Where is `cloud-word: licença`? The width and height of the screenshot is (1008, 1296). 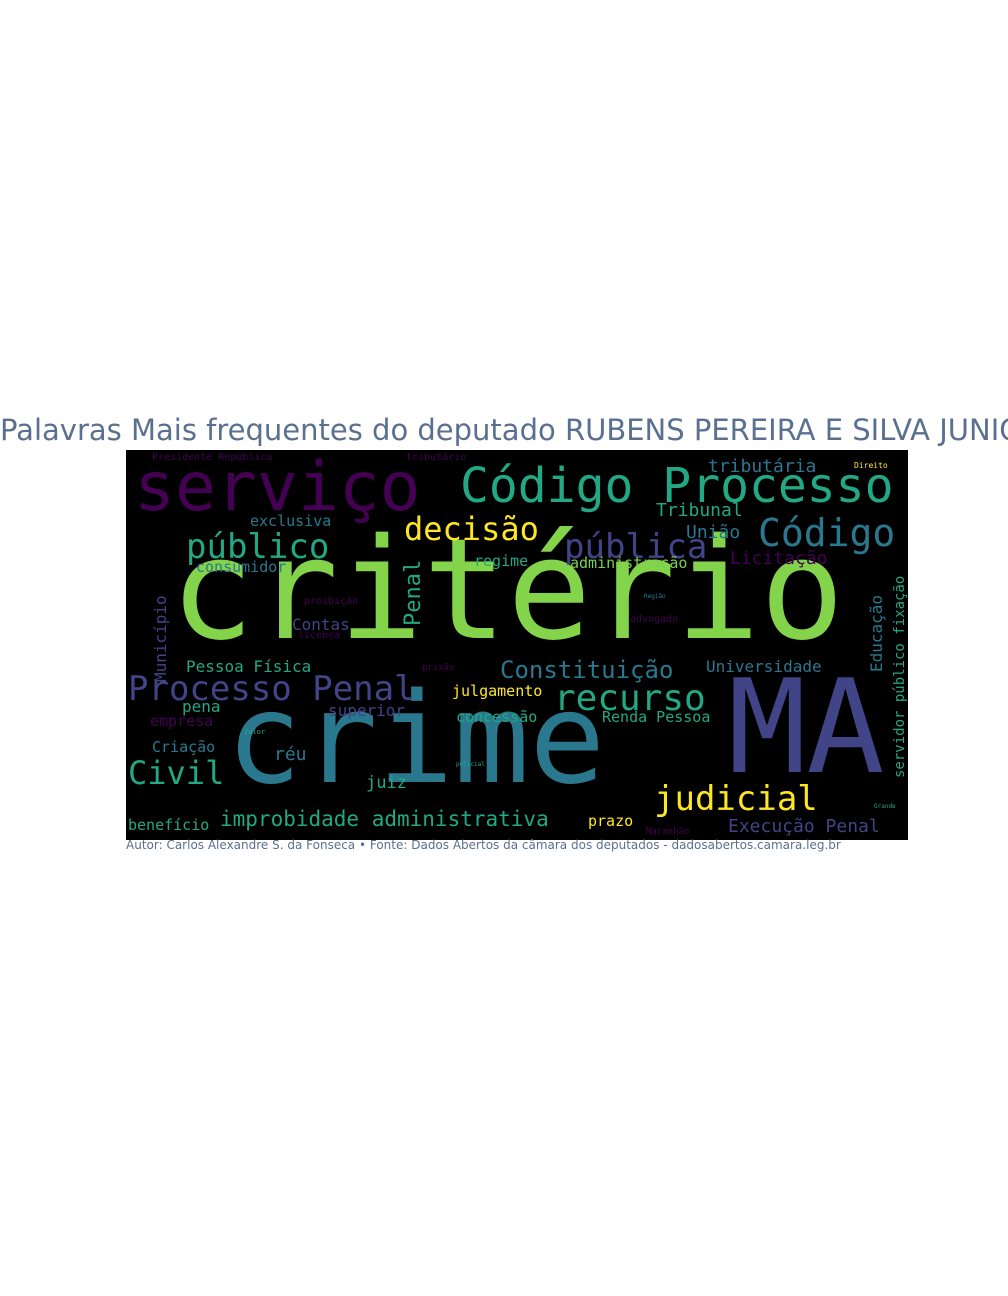
cloud-word: licença is located at coordinates (319, 635).